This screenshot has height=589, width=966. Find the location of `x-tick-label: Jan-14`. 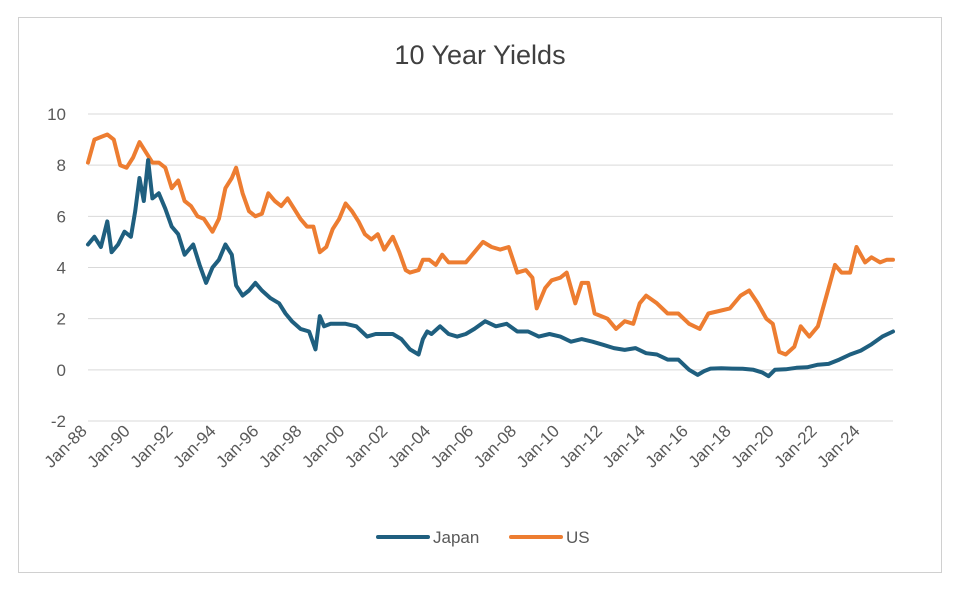

x-tick-label: Jan-14 is located at coordinates (624, 446).